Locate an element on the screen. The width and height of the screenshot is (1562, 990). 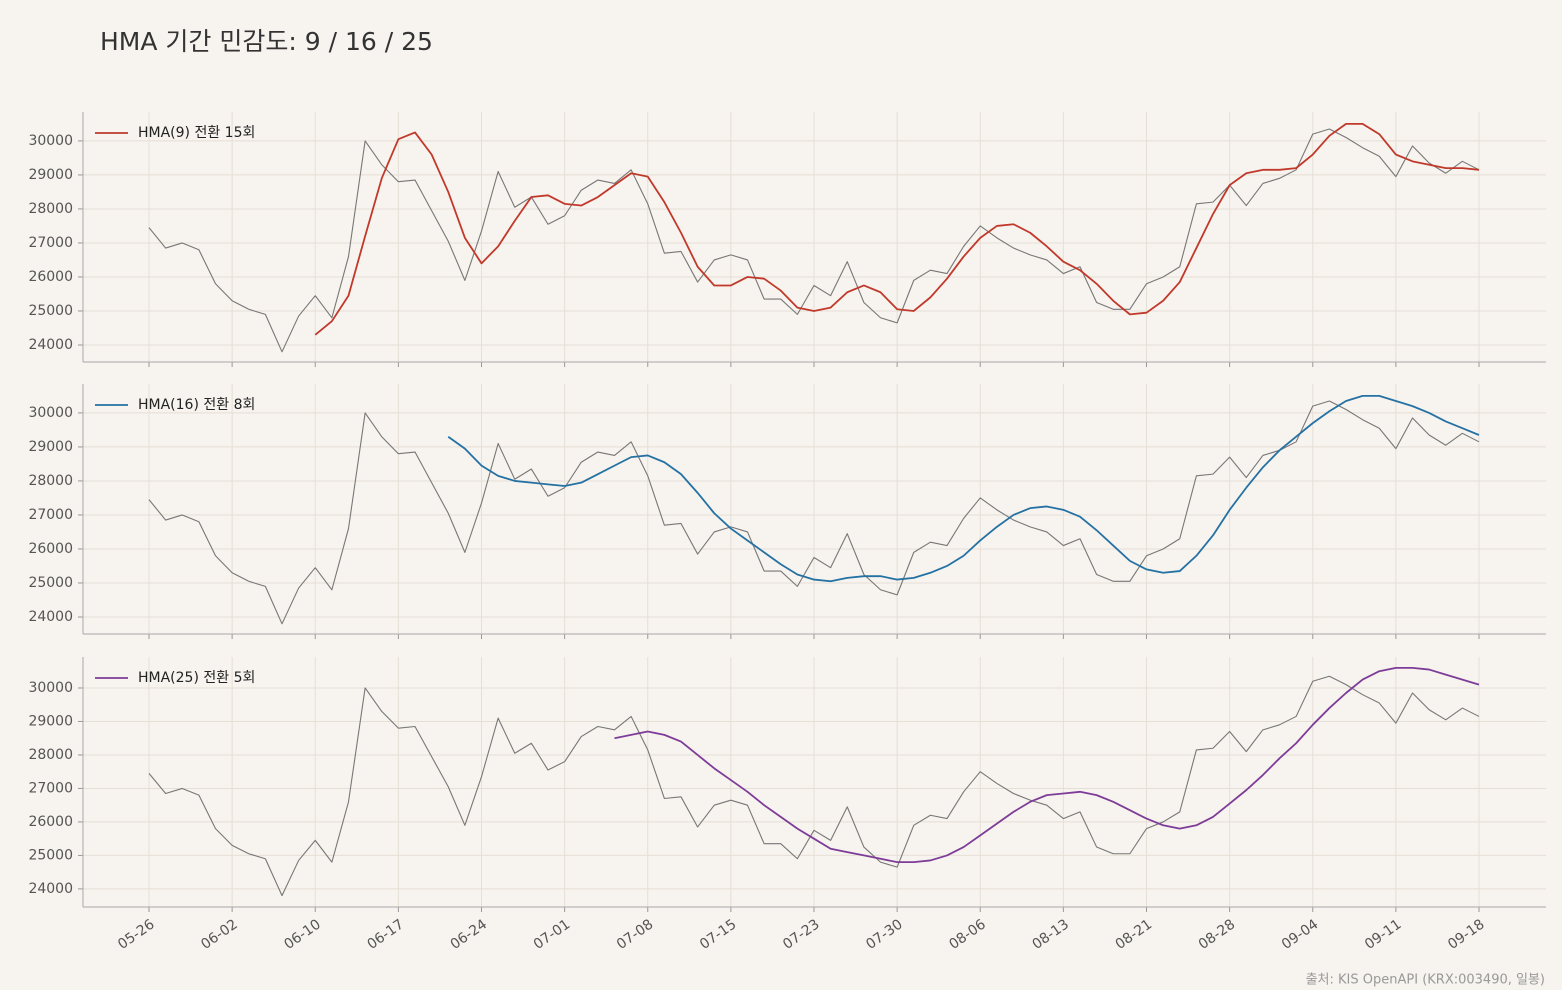
legend-label: HMA(16) 전환 8회 is located at coordinates (196, 405).